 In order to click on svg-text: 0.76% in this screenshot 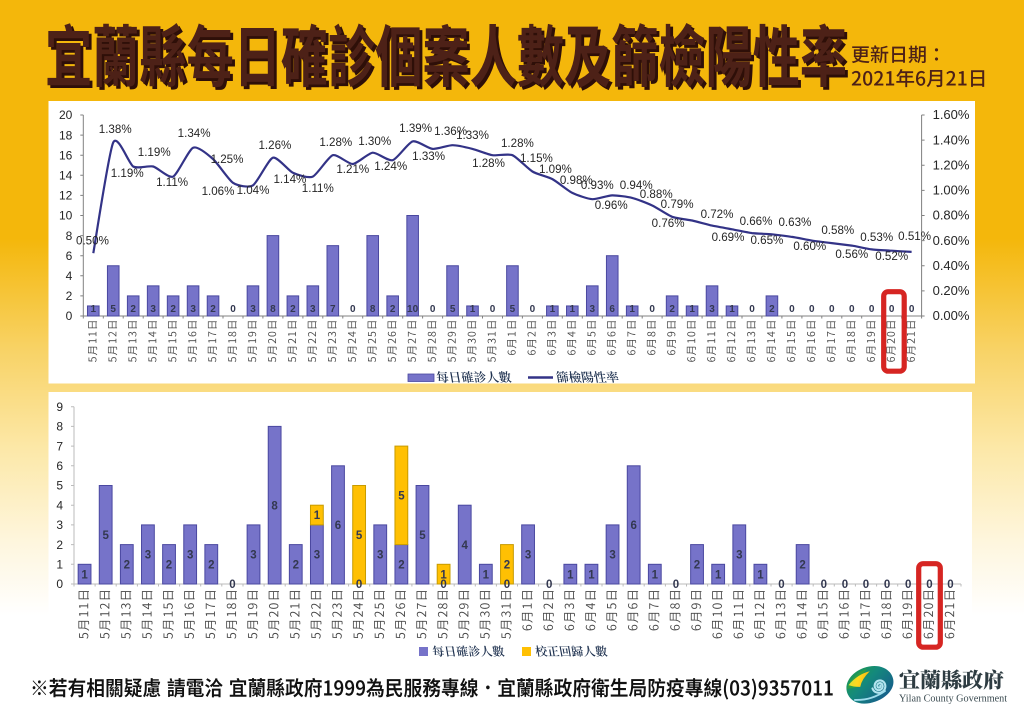, I will do `click(668, 223)`.